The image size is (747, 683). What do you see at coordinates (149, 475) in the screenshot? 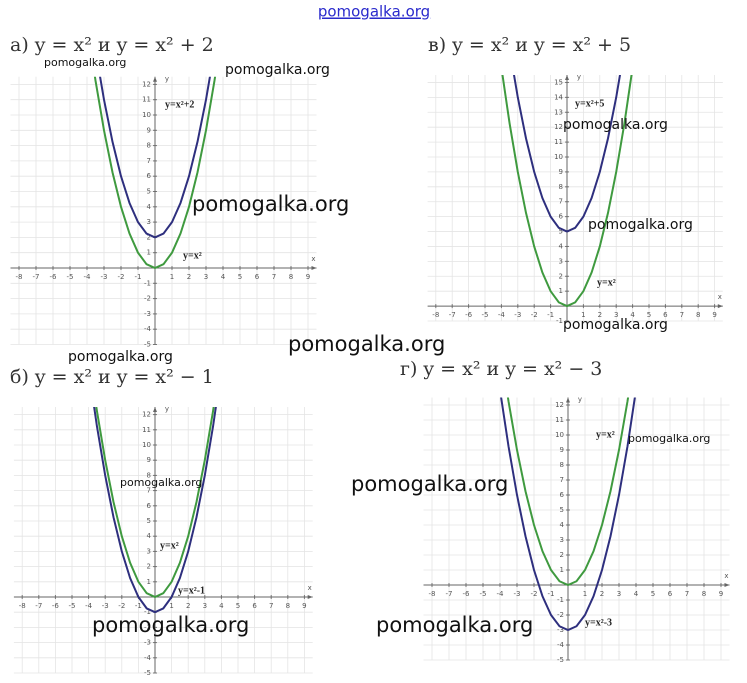
I see `y-tick-label: 8` at bounding box center [149, 475].